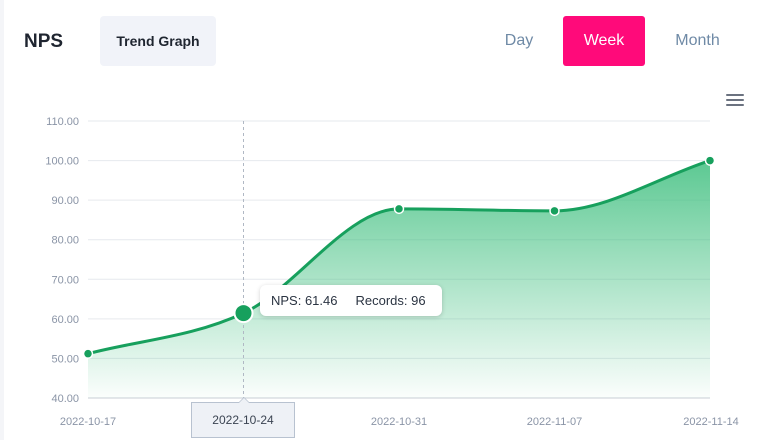  Describe the element at coordinates (62, 122) in the screenshot. I see `y-tick-label: 110.00` at that location.